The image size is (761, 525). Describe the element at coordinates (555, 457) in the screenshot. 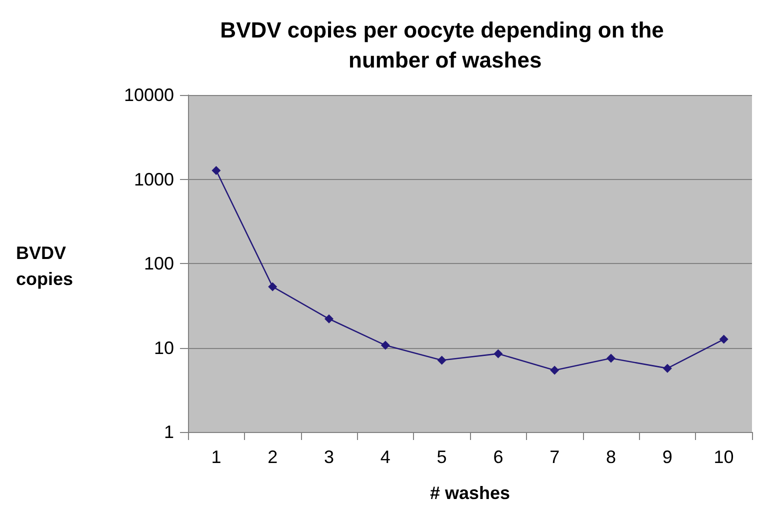

I see `x-tick-label: 7` at that location.